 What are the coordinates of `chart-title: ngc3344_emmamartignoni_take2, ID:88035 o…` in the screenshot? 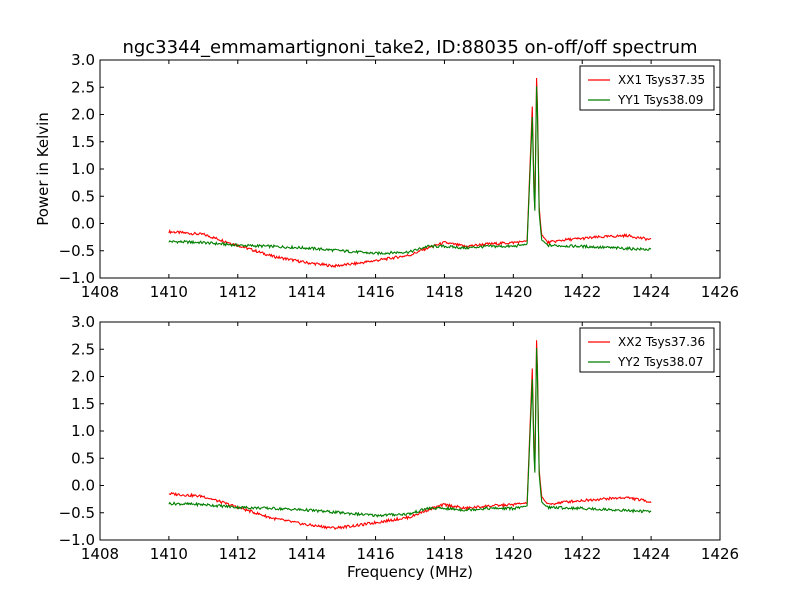 It's located at (409, 47).